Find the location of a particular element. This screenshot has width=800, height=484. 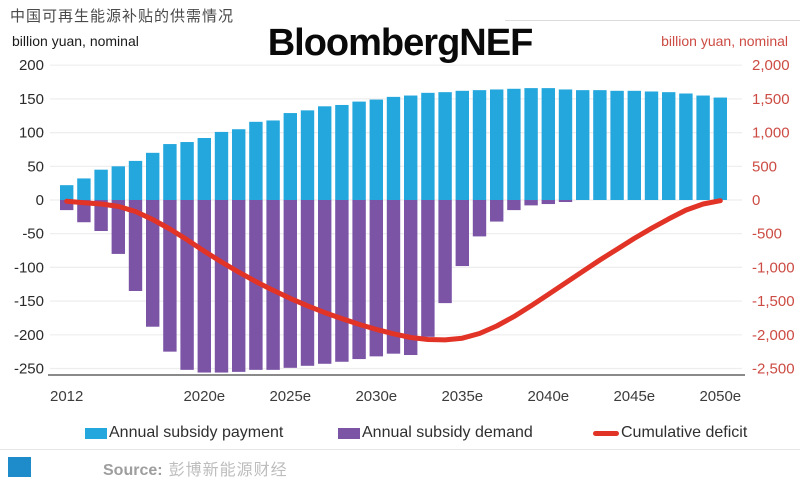

right-axis-tick: -1,000 is located at coordinates (773, 267).